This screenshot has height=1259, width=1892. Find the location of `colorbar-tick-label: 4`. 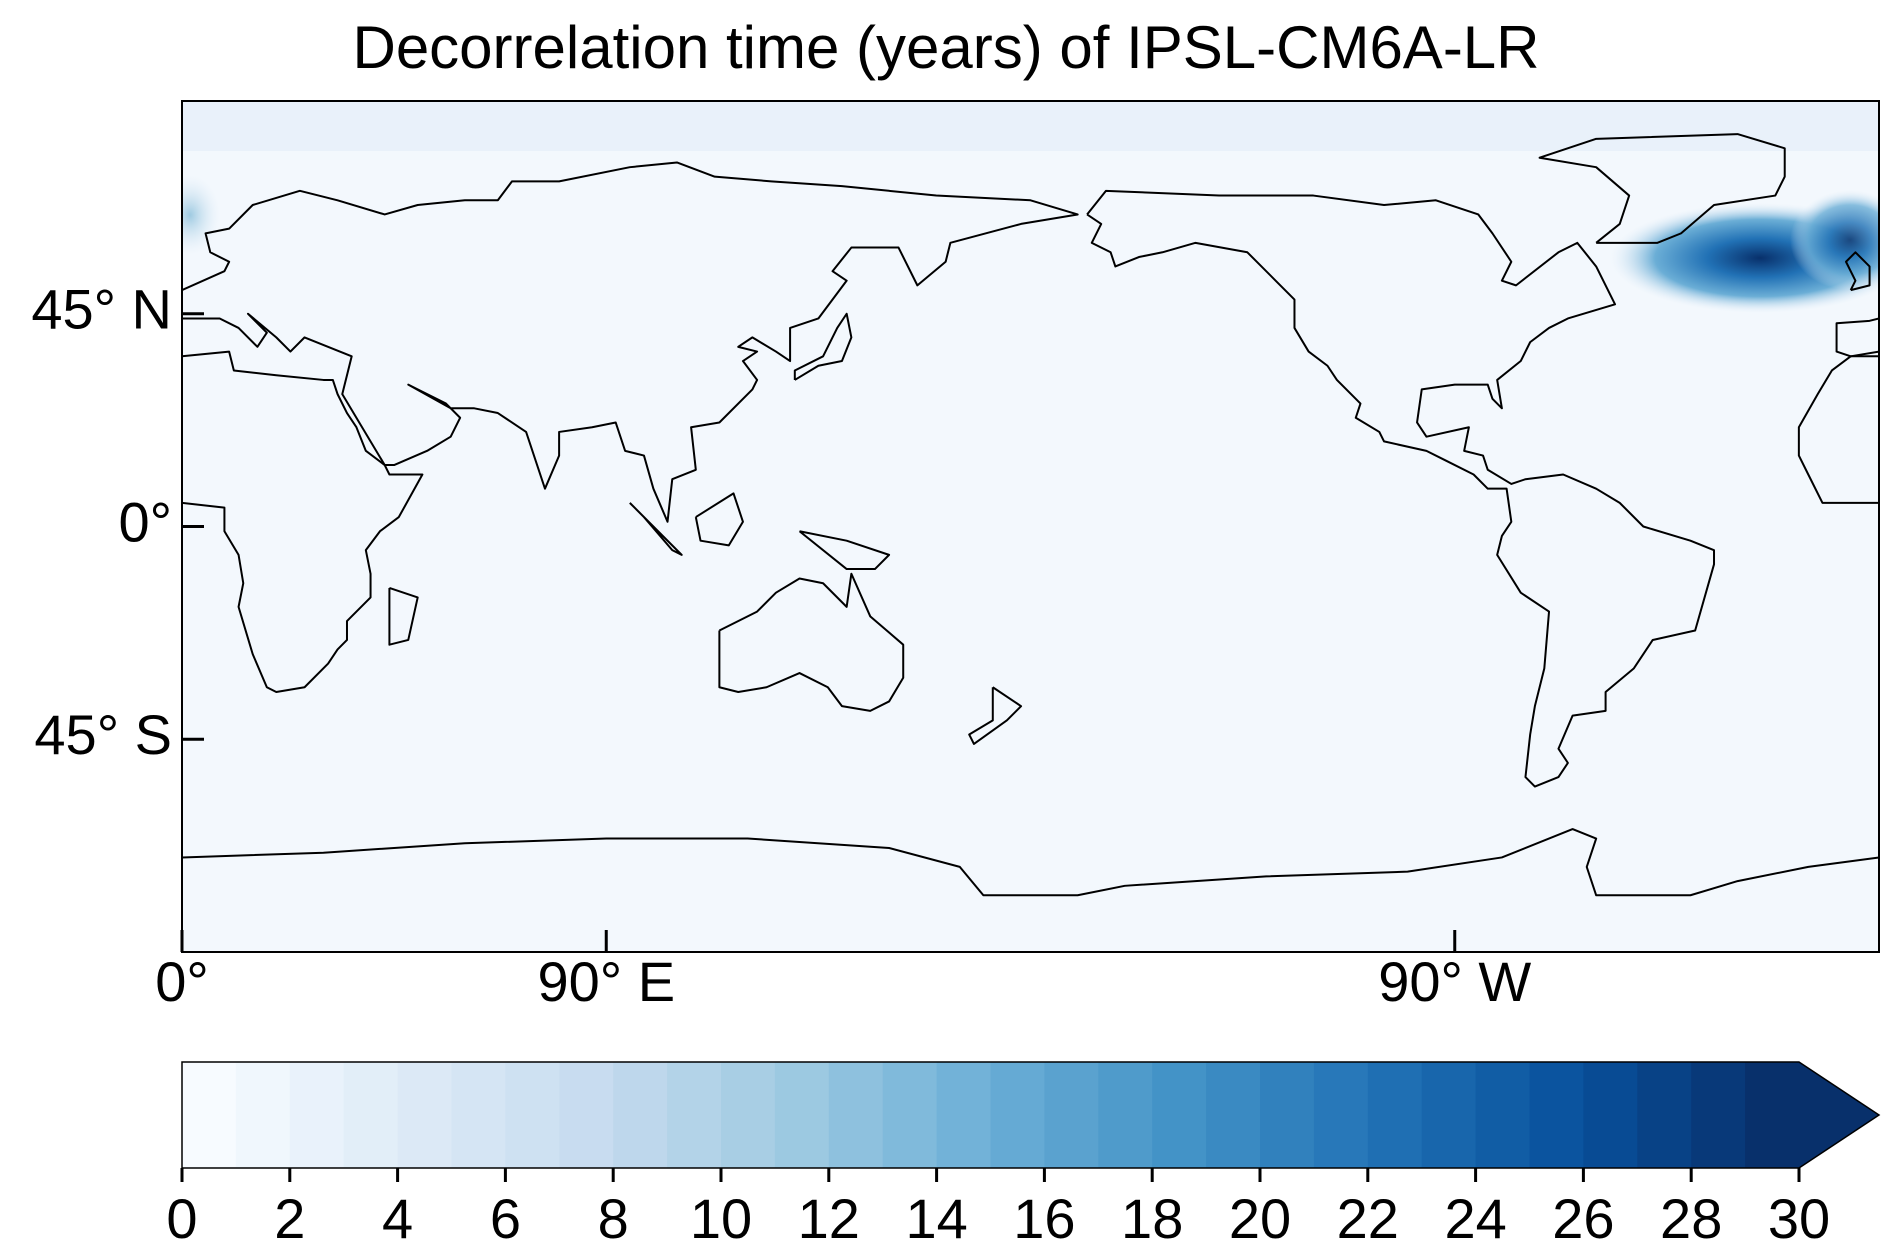

colorbar-tick-label: 4 is located at coordinates (397, 1218).